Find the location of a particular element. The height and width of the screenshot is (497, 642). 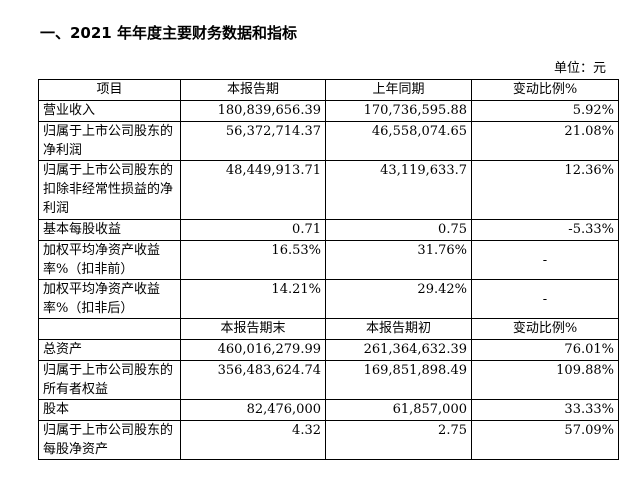

item-cell: 归属于上市公司股东的所有者权益 is located at coordinates (109, 380).